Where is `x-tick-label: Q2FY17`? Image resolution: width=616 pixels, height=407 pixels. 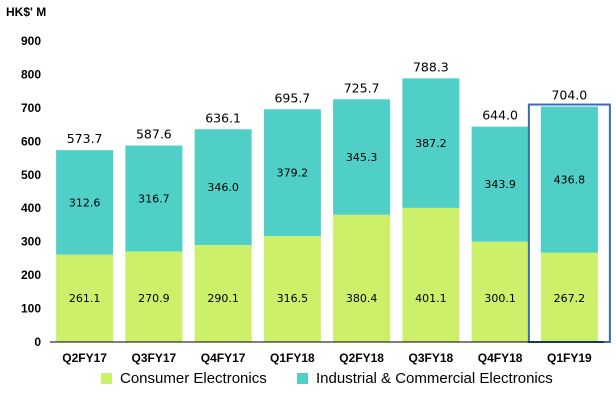 x-tick-label: Q2FY17 is located at coordinates (84, 358).